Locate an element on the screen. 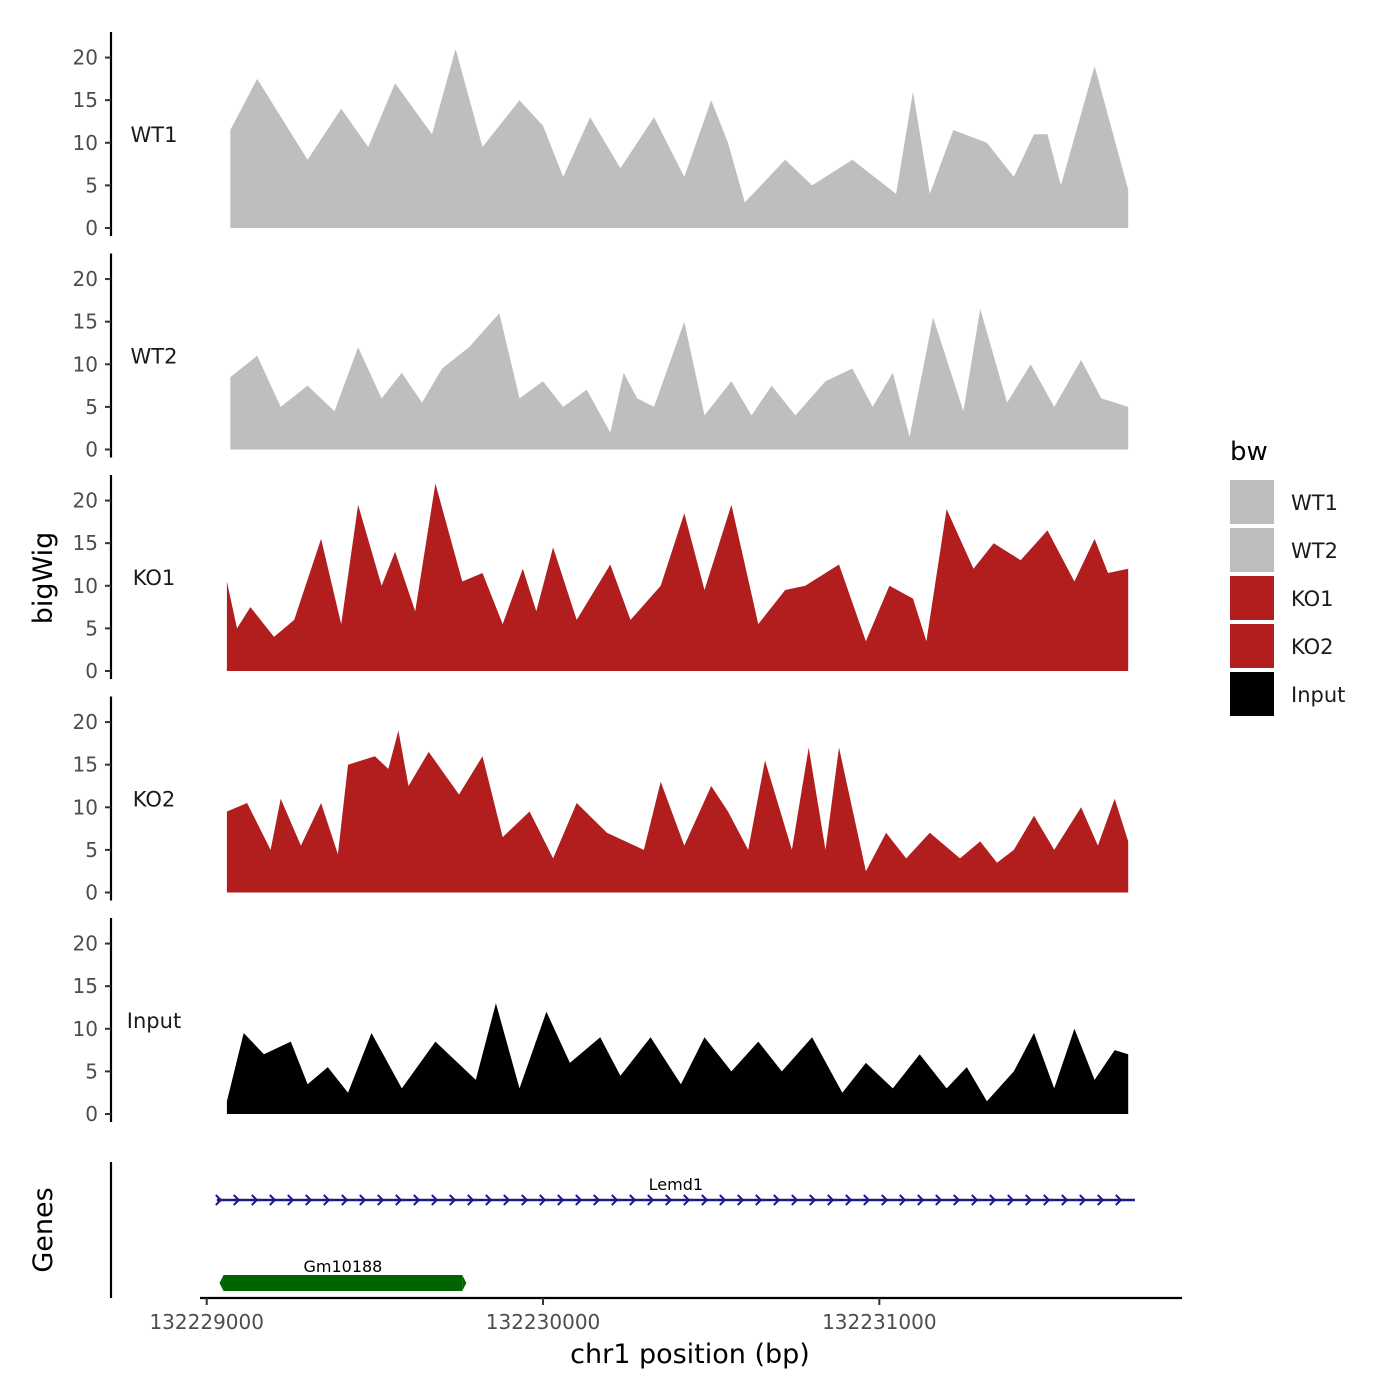 Image resolution: width=1400 pixels, height=1400 pixels. x-axis-title: chr1 position (bp) is located at coordinates (690, 1354).